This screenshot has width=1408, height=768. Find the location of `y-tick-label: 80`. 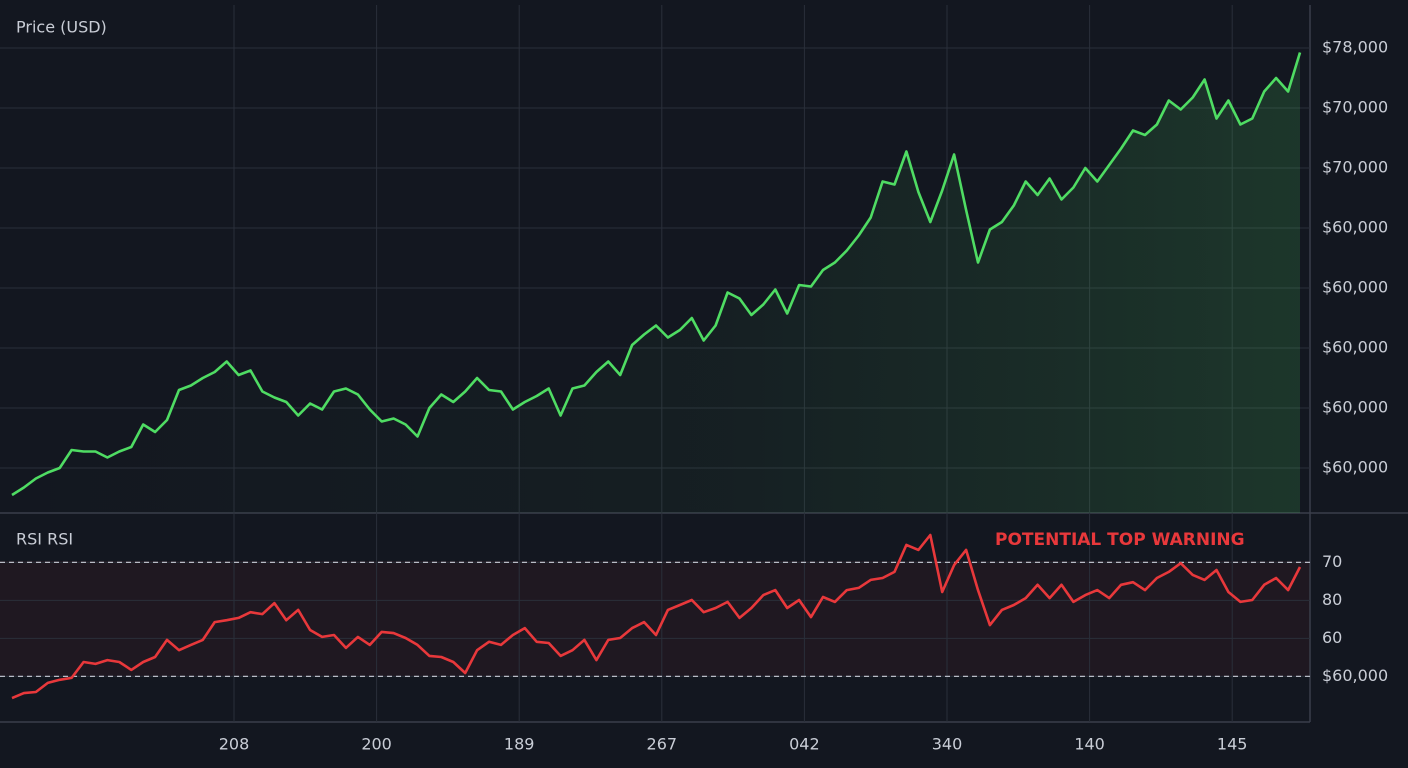

y-tick-label: 80 is located at coordinates (1332, 599).